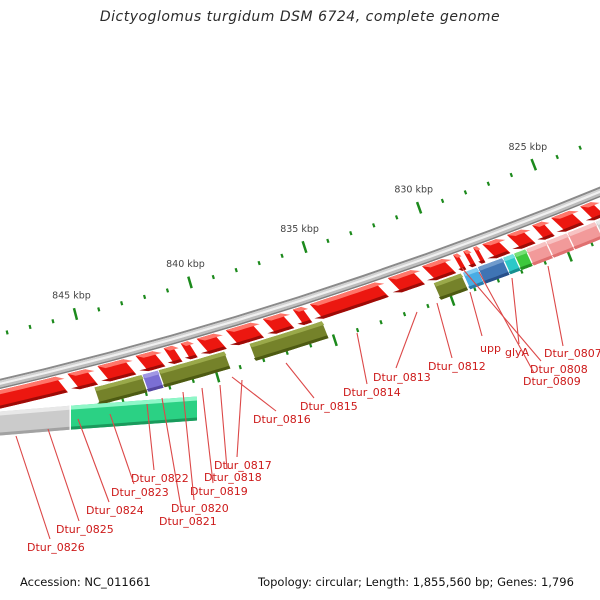 The image size is (600, 600). I want to click on ruler-tick-major-inner, so click(217, 376).